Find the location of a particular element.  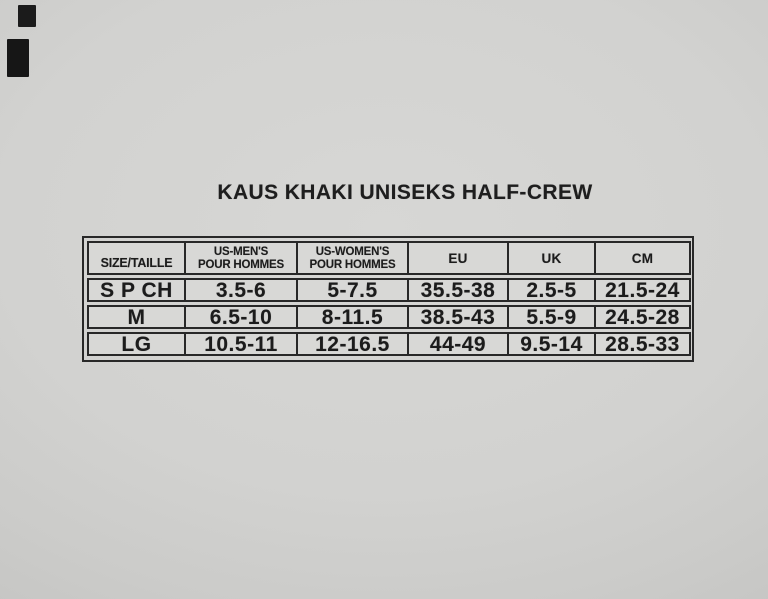

header-label: CM is located at coordinates (642, 258).